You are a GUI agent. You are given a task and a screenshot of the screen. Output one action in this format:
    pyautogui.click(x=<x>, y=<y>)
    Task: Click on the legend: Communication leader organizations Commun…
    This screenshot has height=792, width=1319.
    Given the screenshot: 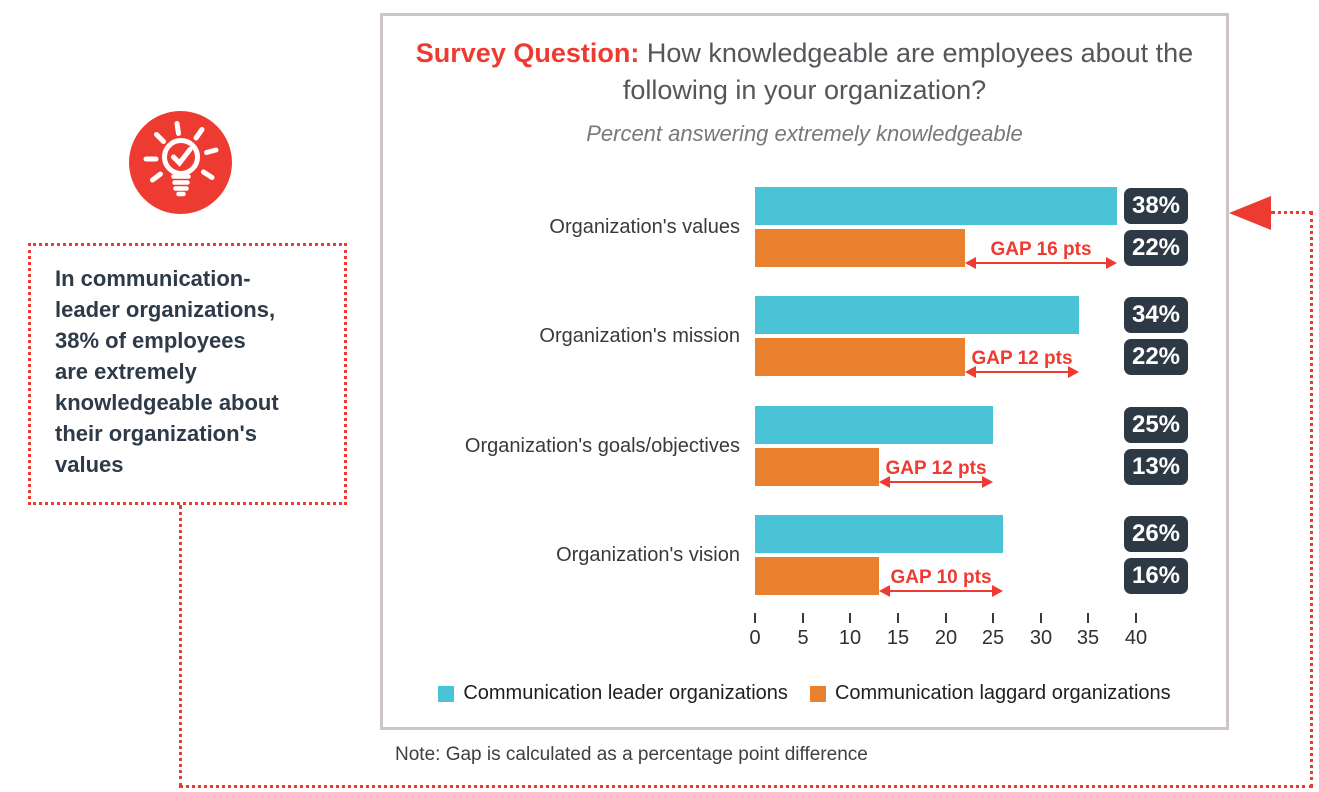 What is the action you would take?
    pyautogui.click(x=804, y=693)
    